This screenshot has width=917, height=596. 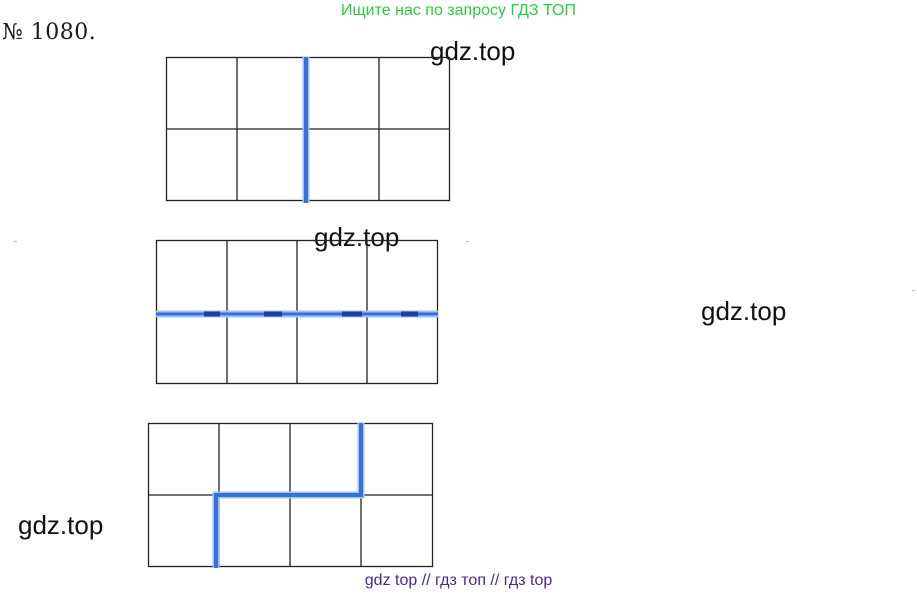 What do you see at coordinates (458, 10) in the screenshot?
I see `banner-text: Ищите нас по запросу ГДЗ ТОП` at bounding box center [458, 10].